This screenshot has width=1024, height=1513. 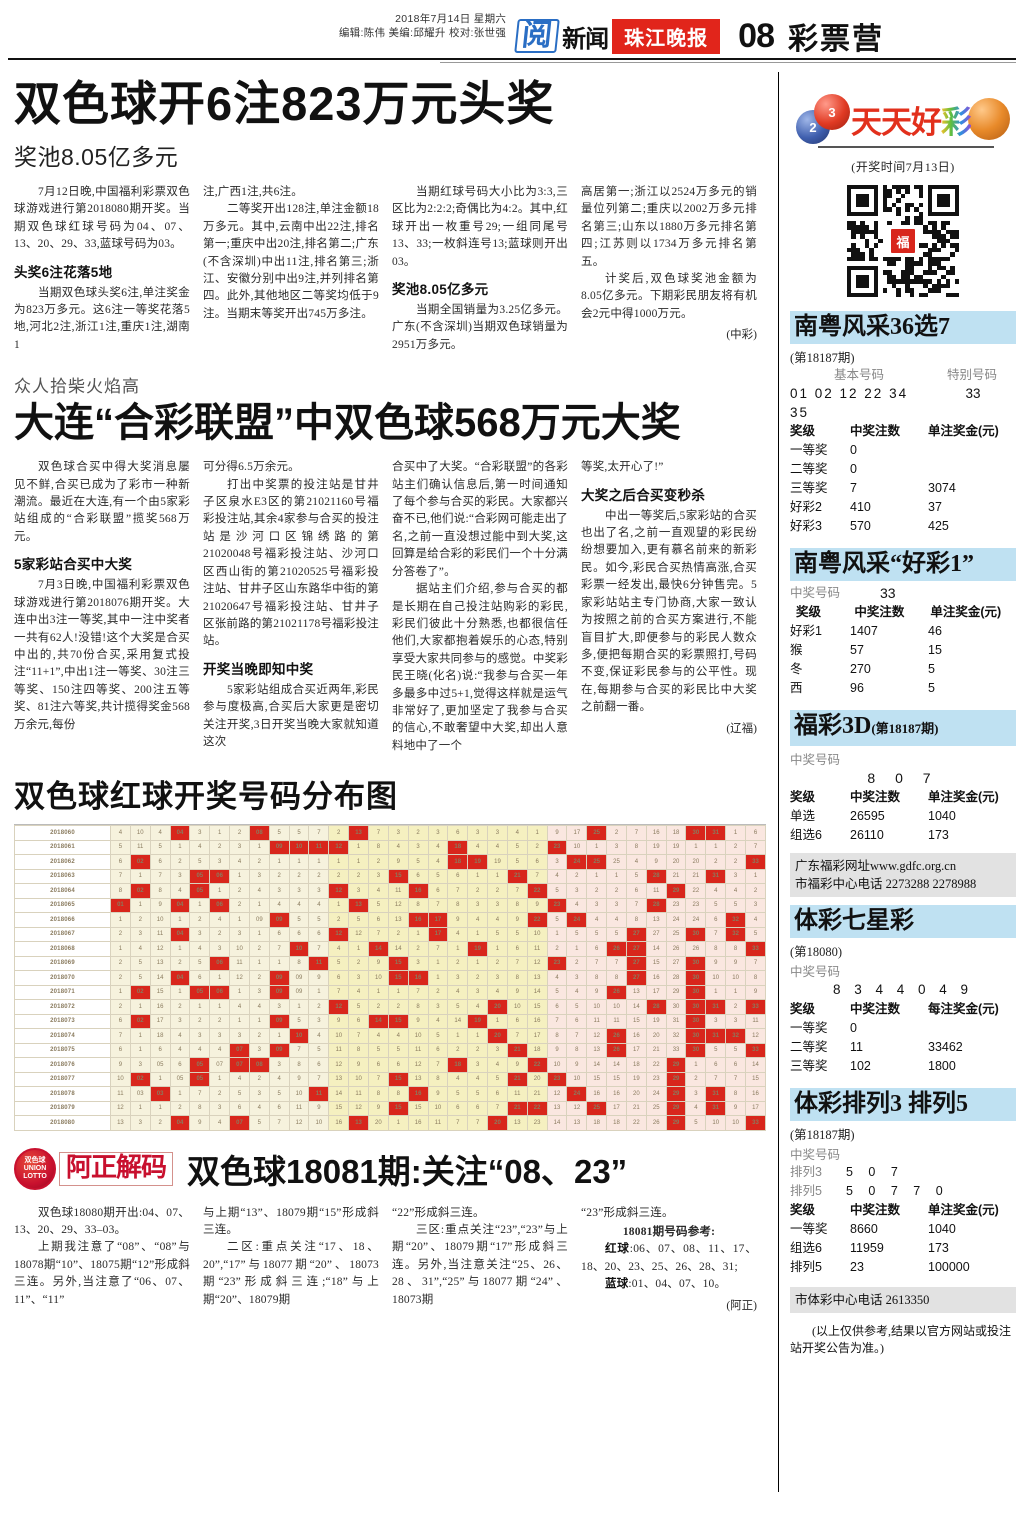 What do you see at coordinates (258, 669) in the screenshot?
I see `article2-subheading-2: 开奖当晚即知中奖` at bounding box center [258, 669].